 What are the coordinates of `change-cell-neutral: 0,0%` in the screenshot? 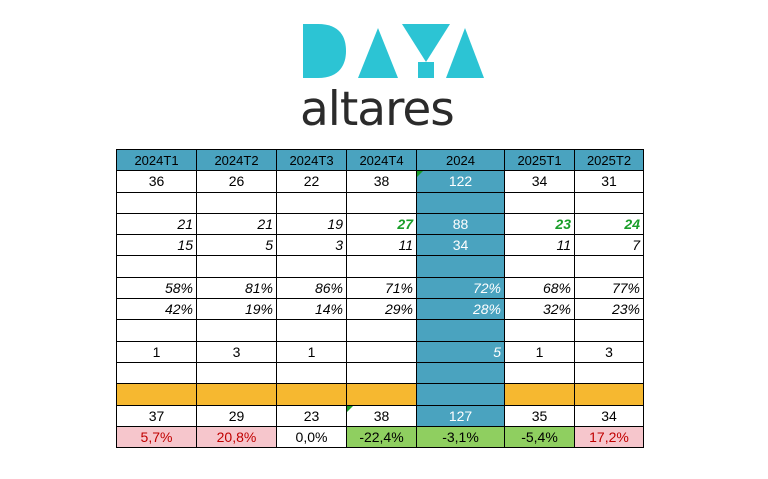 It's located at (311, 437).